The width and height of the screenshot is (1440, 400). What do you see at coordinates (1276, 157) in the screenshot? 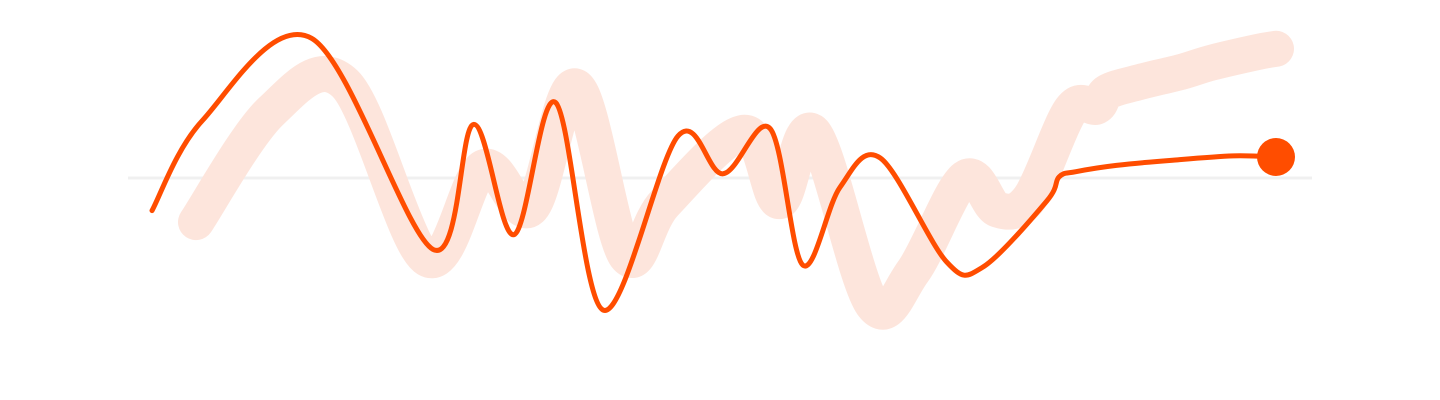
I see `series-end-point` at bounding box center [1276, 157].